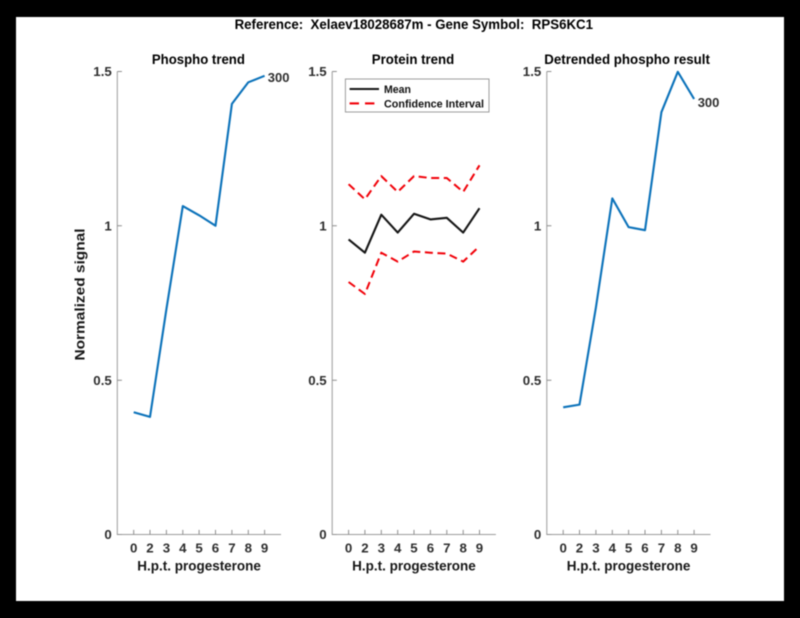  I want to click on svg-text: Mean, so click(397, 90).